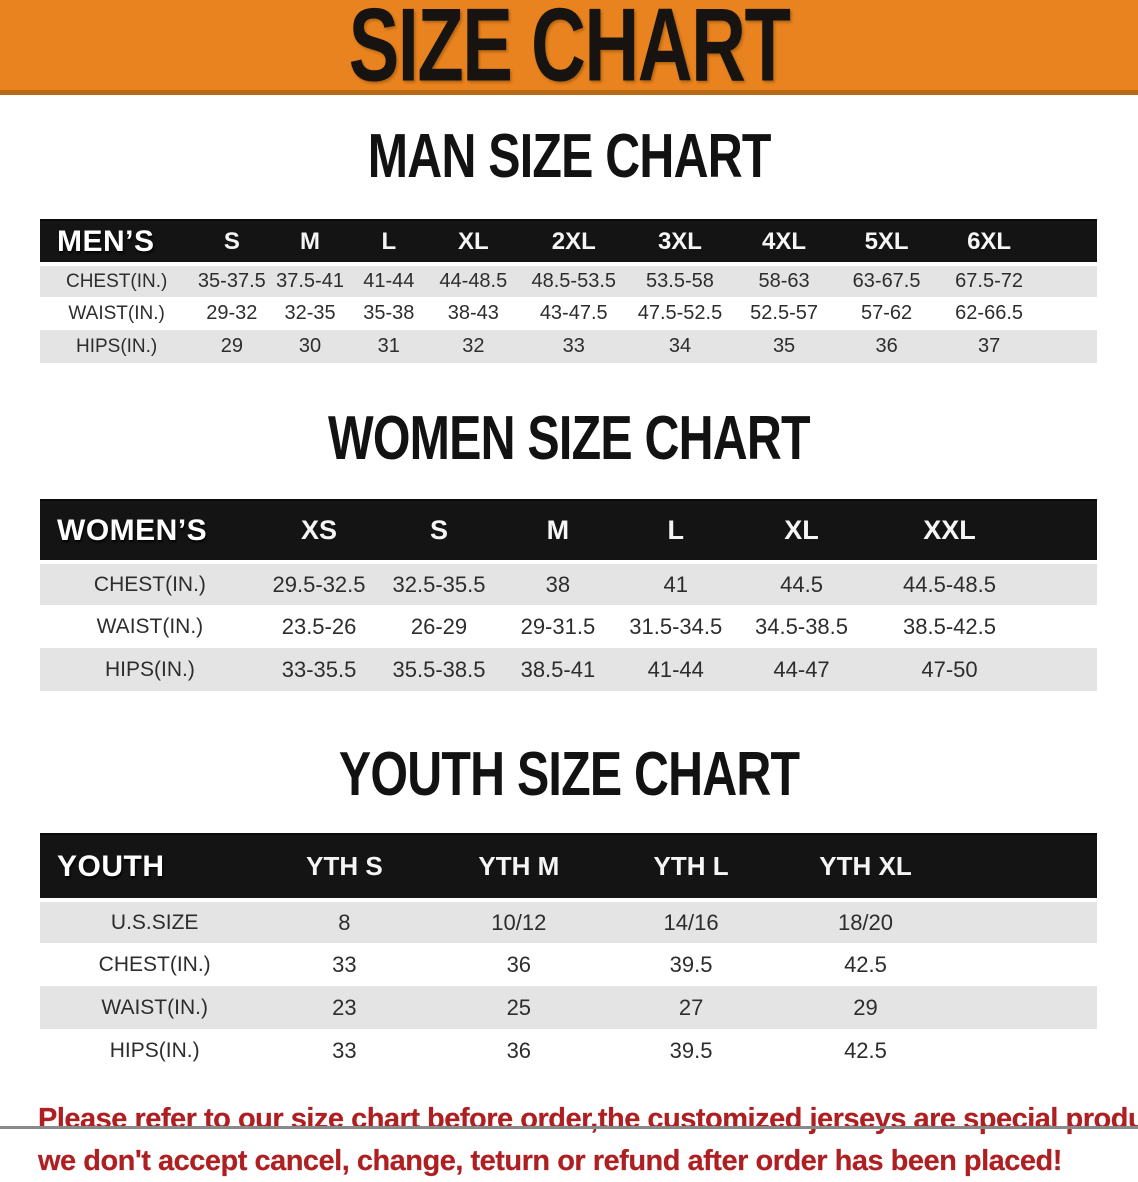 The image size is (1138, 1182). I want to click on size-value: 30, so click(310, 346).